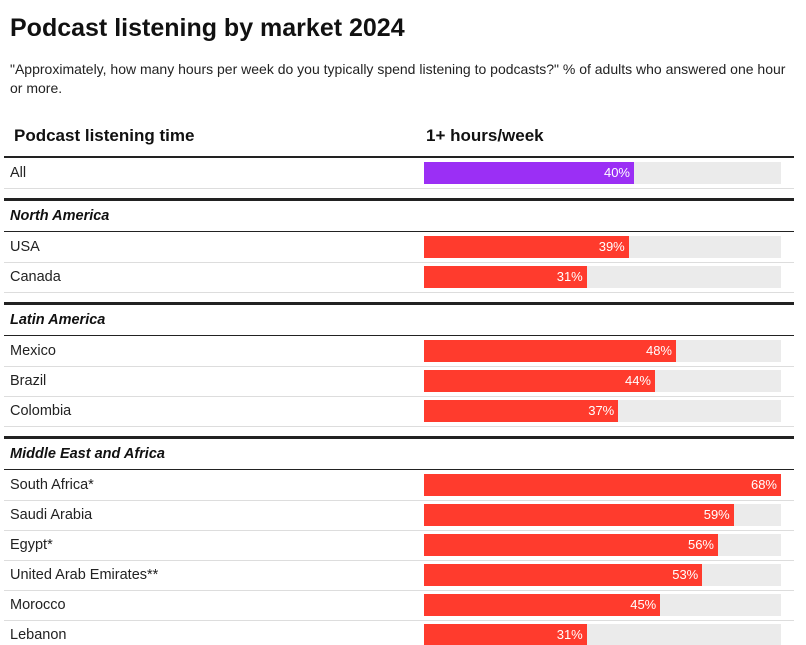  What do you see at coordinates (399, 157) in the screenshot?
I see `header-rule` at bounding box center [399, 157].